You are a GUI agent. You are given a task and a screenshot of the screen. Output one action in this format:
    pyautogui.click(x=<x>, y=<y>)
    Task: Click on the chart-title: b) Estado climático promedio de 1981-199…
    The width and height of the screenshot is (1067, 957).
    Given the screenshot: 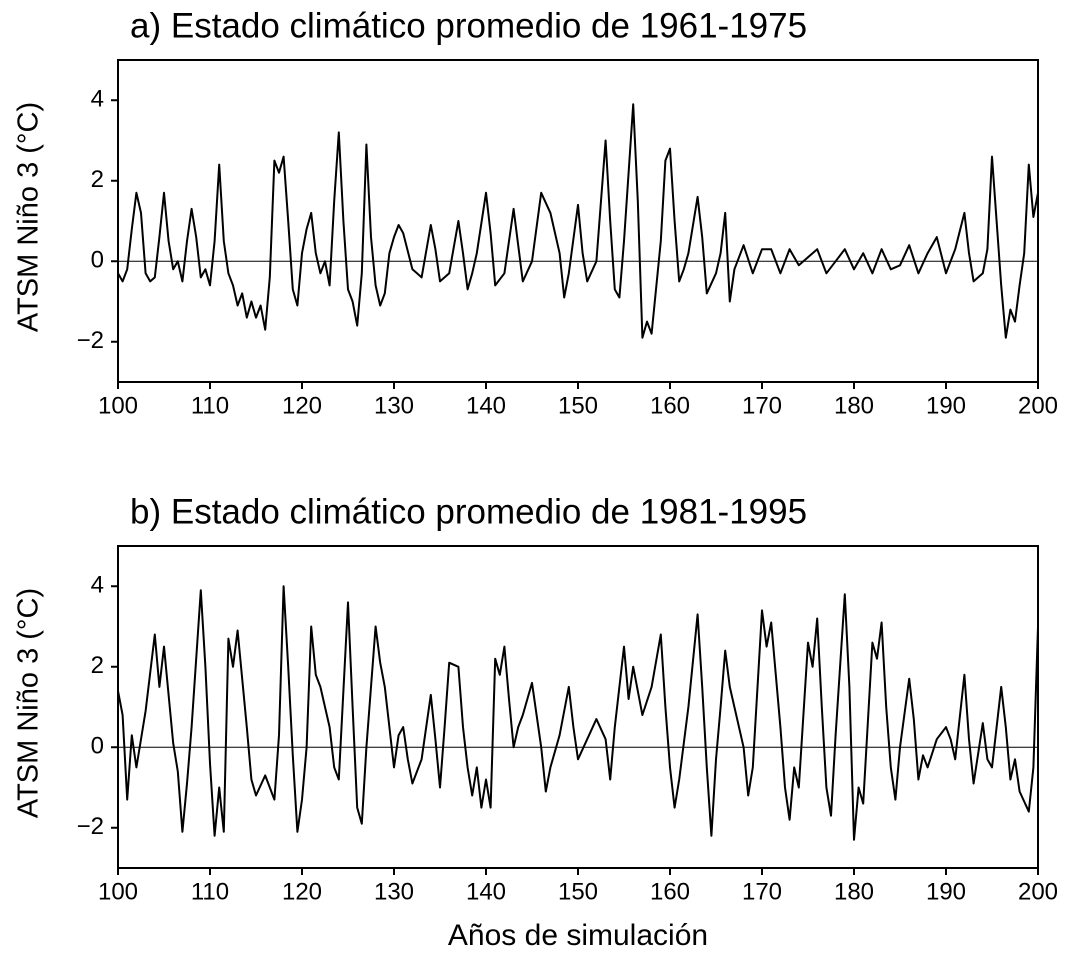 What is the action you would take?
    pyautogui.click(x=468, y=511)
    